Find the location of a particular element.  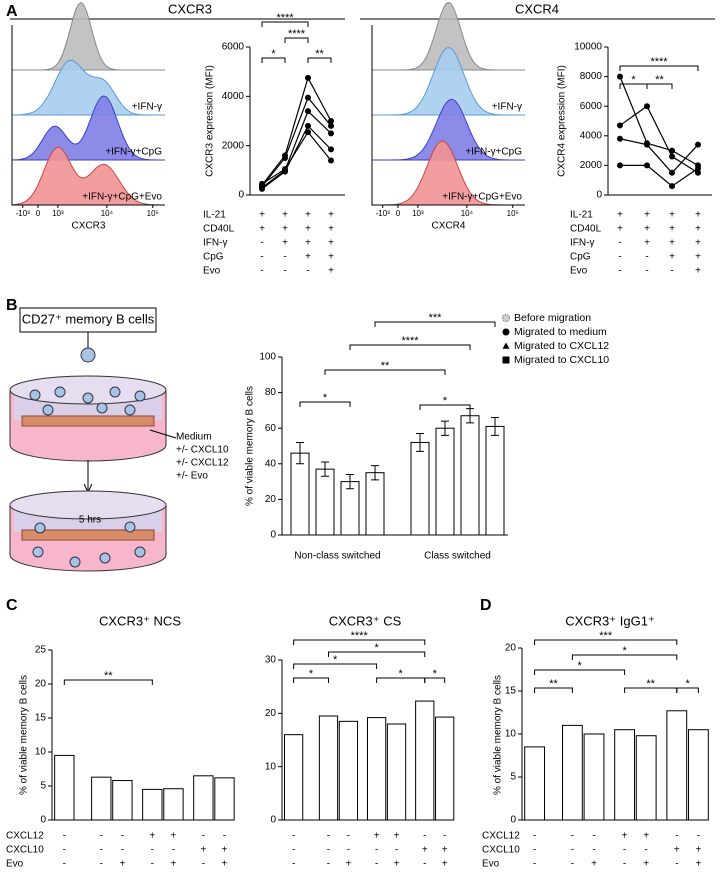

condition-label: CD40L is located at coordinates (586, 229).